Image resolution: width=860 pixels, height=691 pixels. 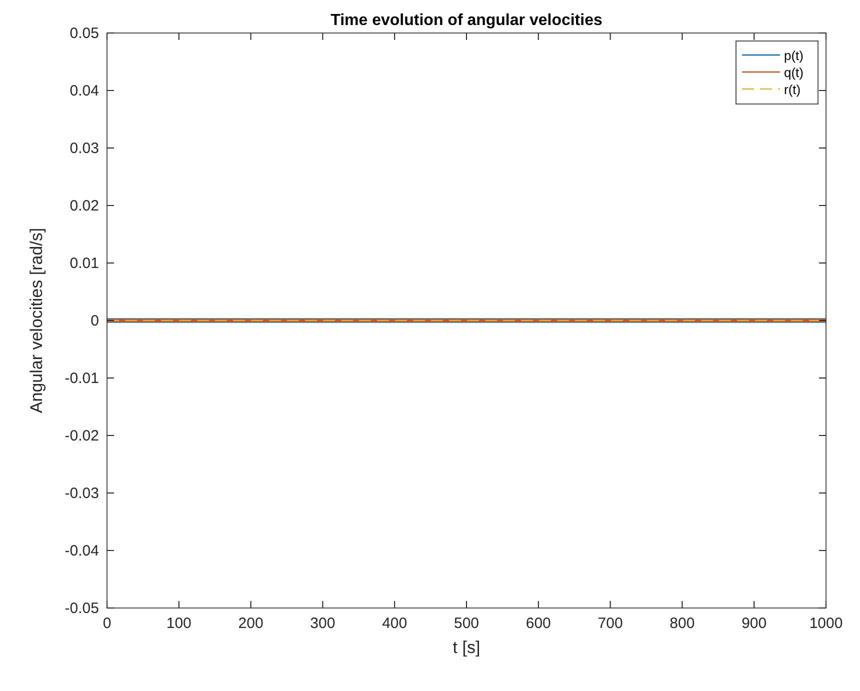 What do you see at coordinates (467, 623) in the screenshot?
I see `x-tick-label: 500` at bounding box center [467, 623].